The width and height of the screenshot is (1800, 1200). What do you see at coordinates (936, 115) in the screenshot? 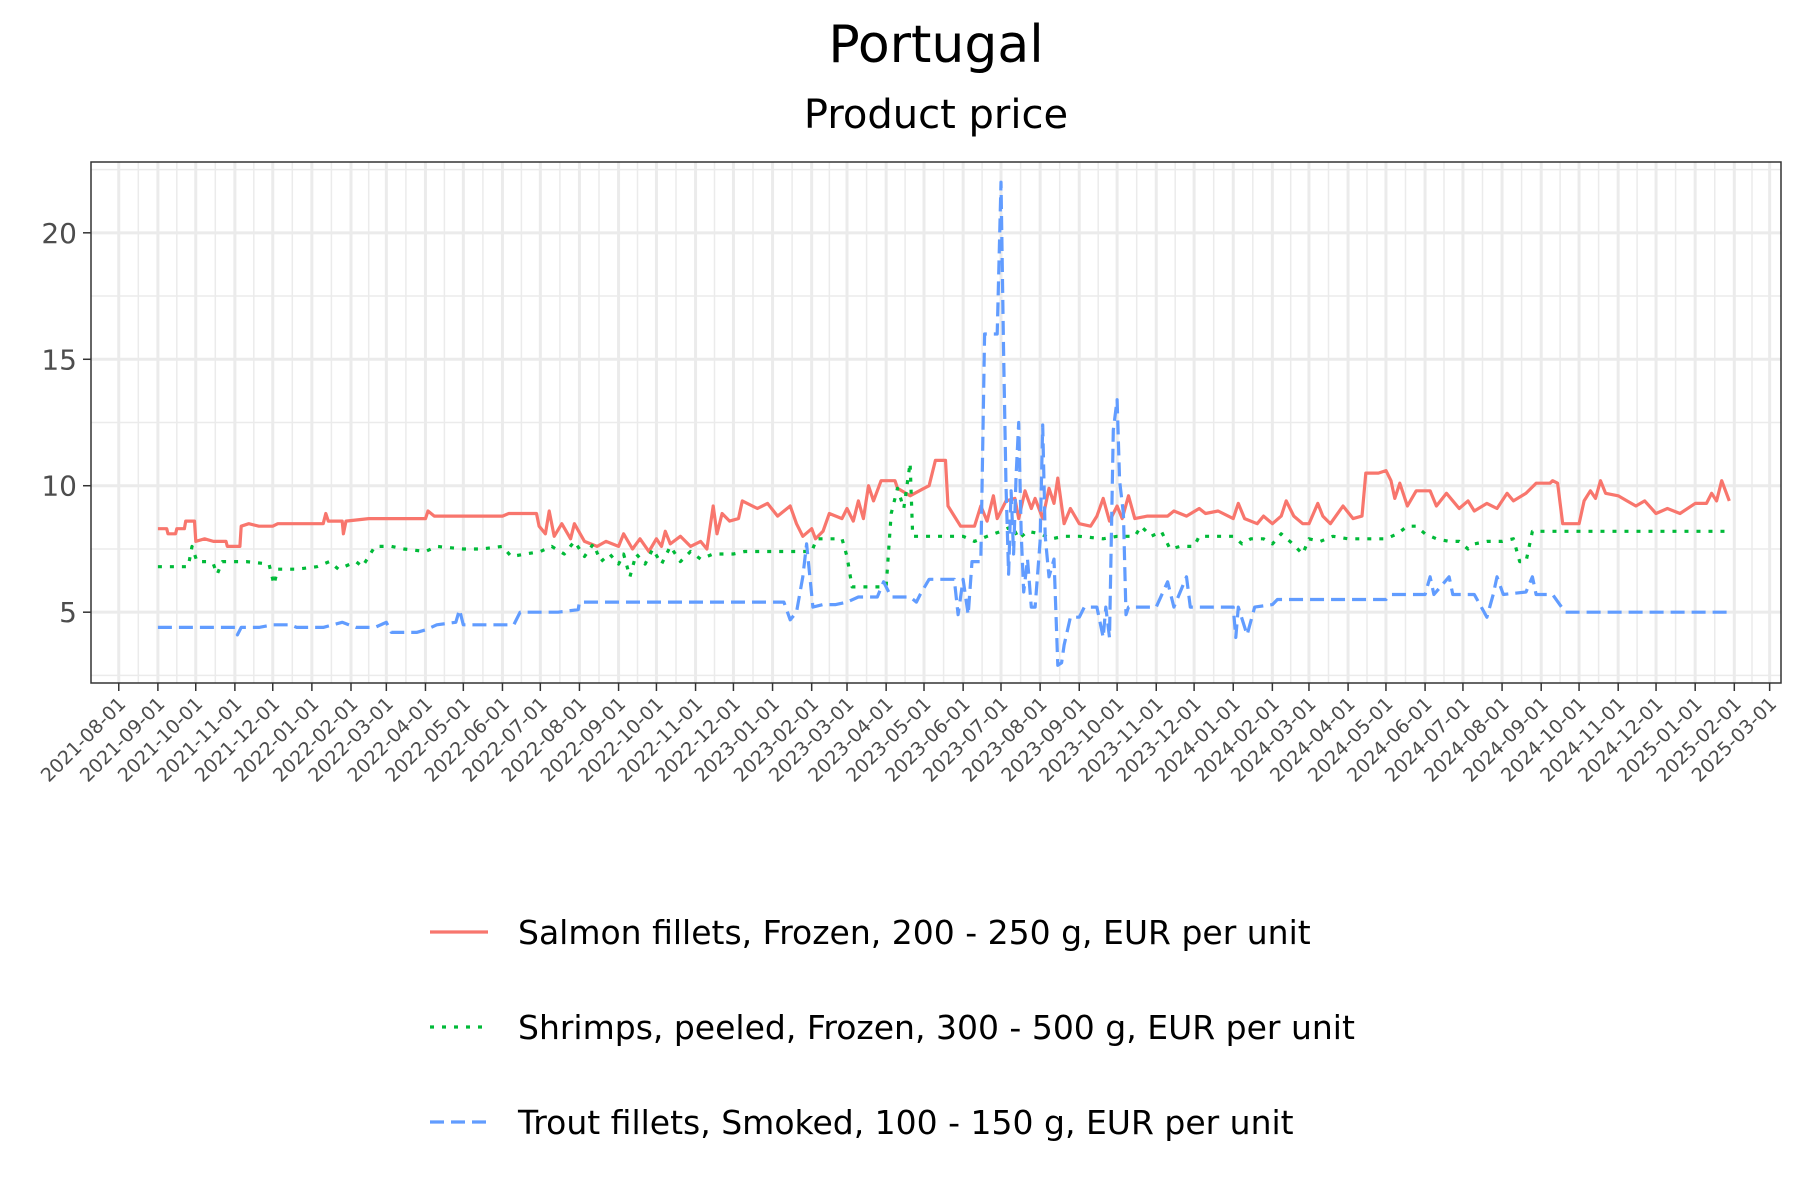
I see `chart-subtitle: Product price` at bounding box center [936, 115].